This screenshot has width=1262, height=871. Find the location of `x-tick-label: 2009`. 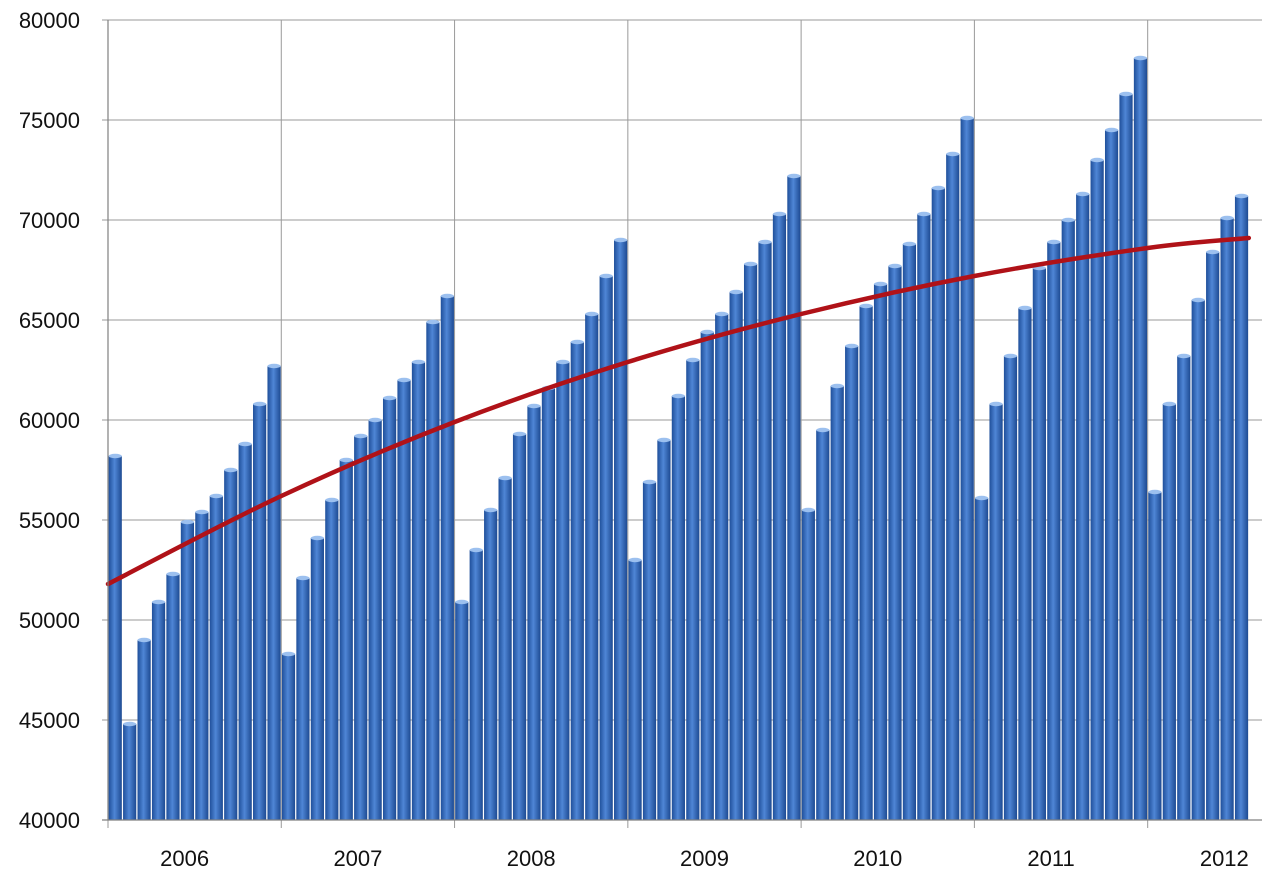

x-tick-label: 2009 is located at coordinates (704, 858).